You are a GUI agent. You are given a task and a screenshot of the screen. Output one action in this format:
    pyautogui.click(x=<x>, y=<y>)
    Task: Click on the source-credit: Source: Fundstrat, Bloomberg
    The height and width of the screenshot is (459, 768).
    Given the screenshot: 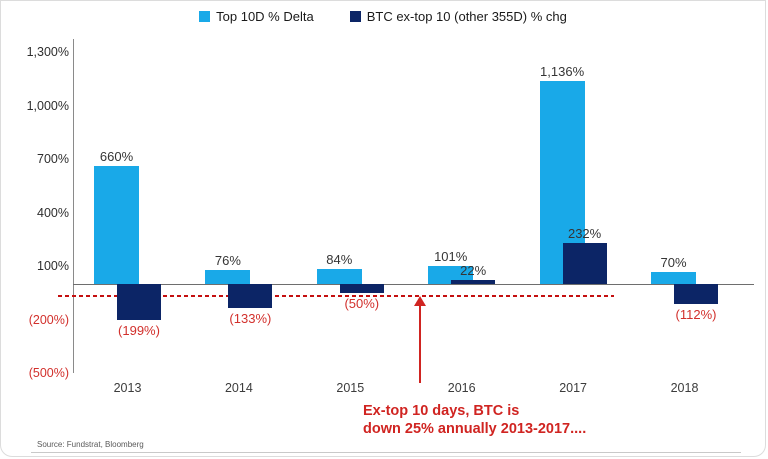 What is the action you would take?
    pyautogui.click(x=90, y=444)
    